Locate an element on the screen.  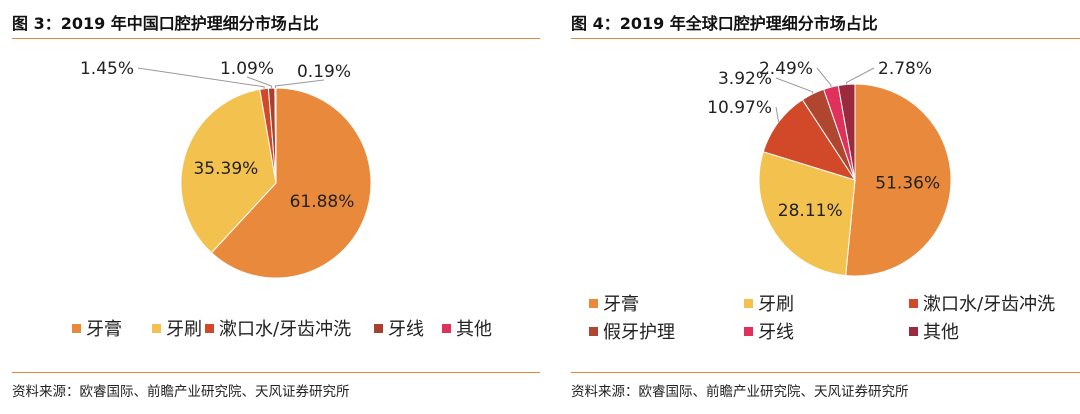
data-label-0: 61.88% is located at coordinates (322, 202).